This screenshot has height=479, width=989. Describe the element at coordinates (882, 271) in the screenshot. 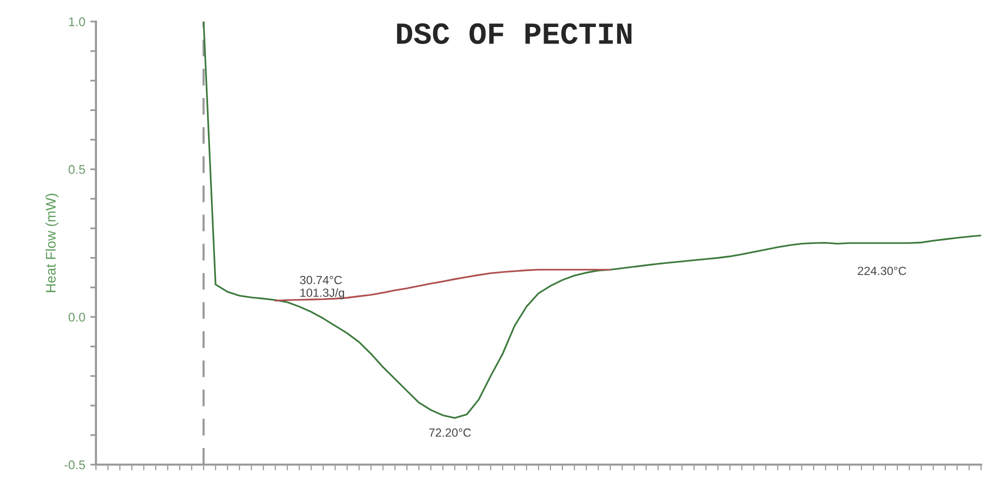

I see `annotation: 224.30°C` at that location.